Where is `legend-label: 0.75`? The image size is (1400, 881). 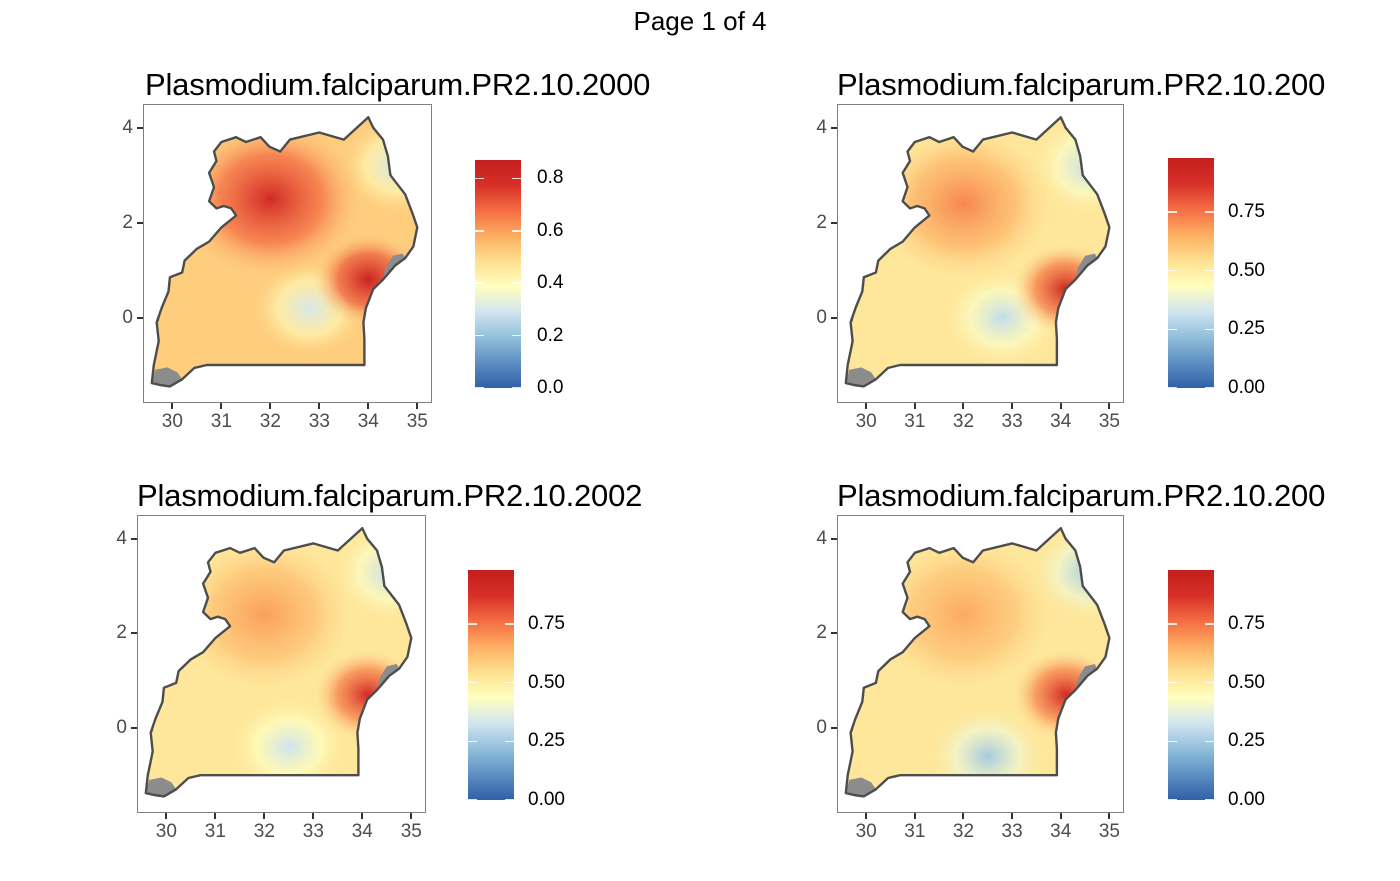 legend-label: 0.75 is located at coordinates (546, 623).